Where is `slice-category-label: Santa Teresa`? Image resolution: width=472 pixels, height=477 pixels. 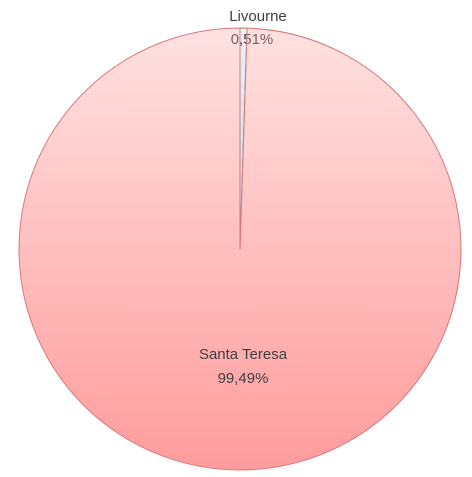
slice-category-label: Santa Teresa is located at coordinates (243, 354).